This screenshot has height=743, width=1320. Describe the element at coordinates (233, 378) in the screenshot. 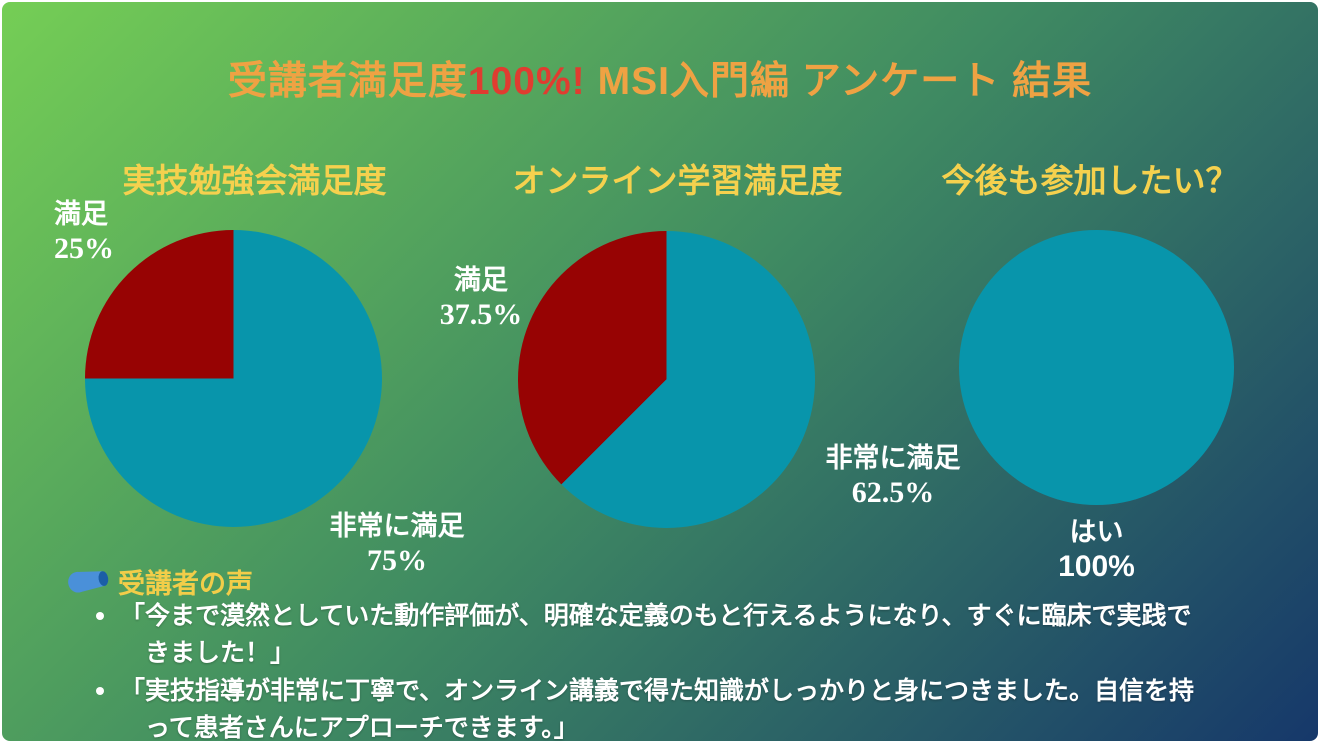

I see `pie-practical-satisfaction` at that location.